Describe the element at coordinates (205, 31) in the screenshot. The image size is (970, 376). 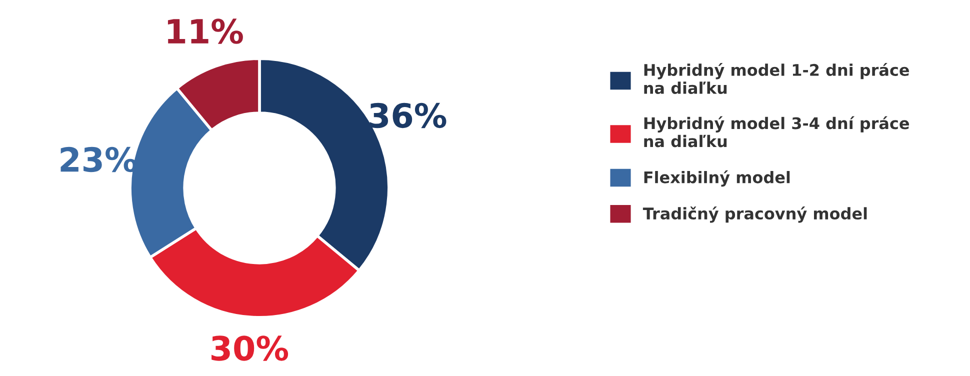
I see `data-label: 11%` at that location.